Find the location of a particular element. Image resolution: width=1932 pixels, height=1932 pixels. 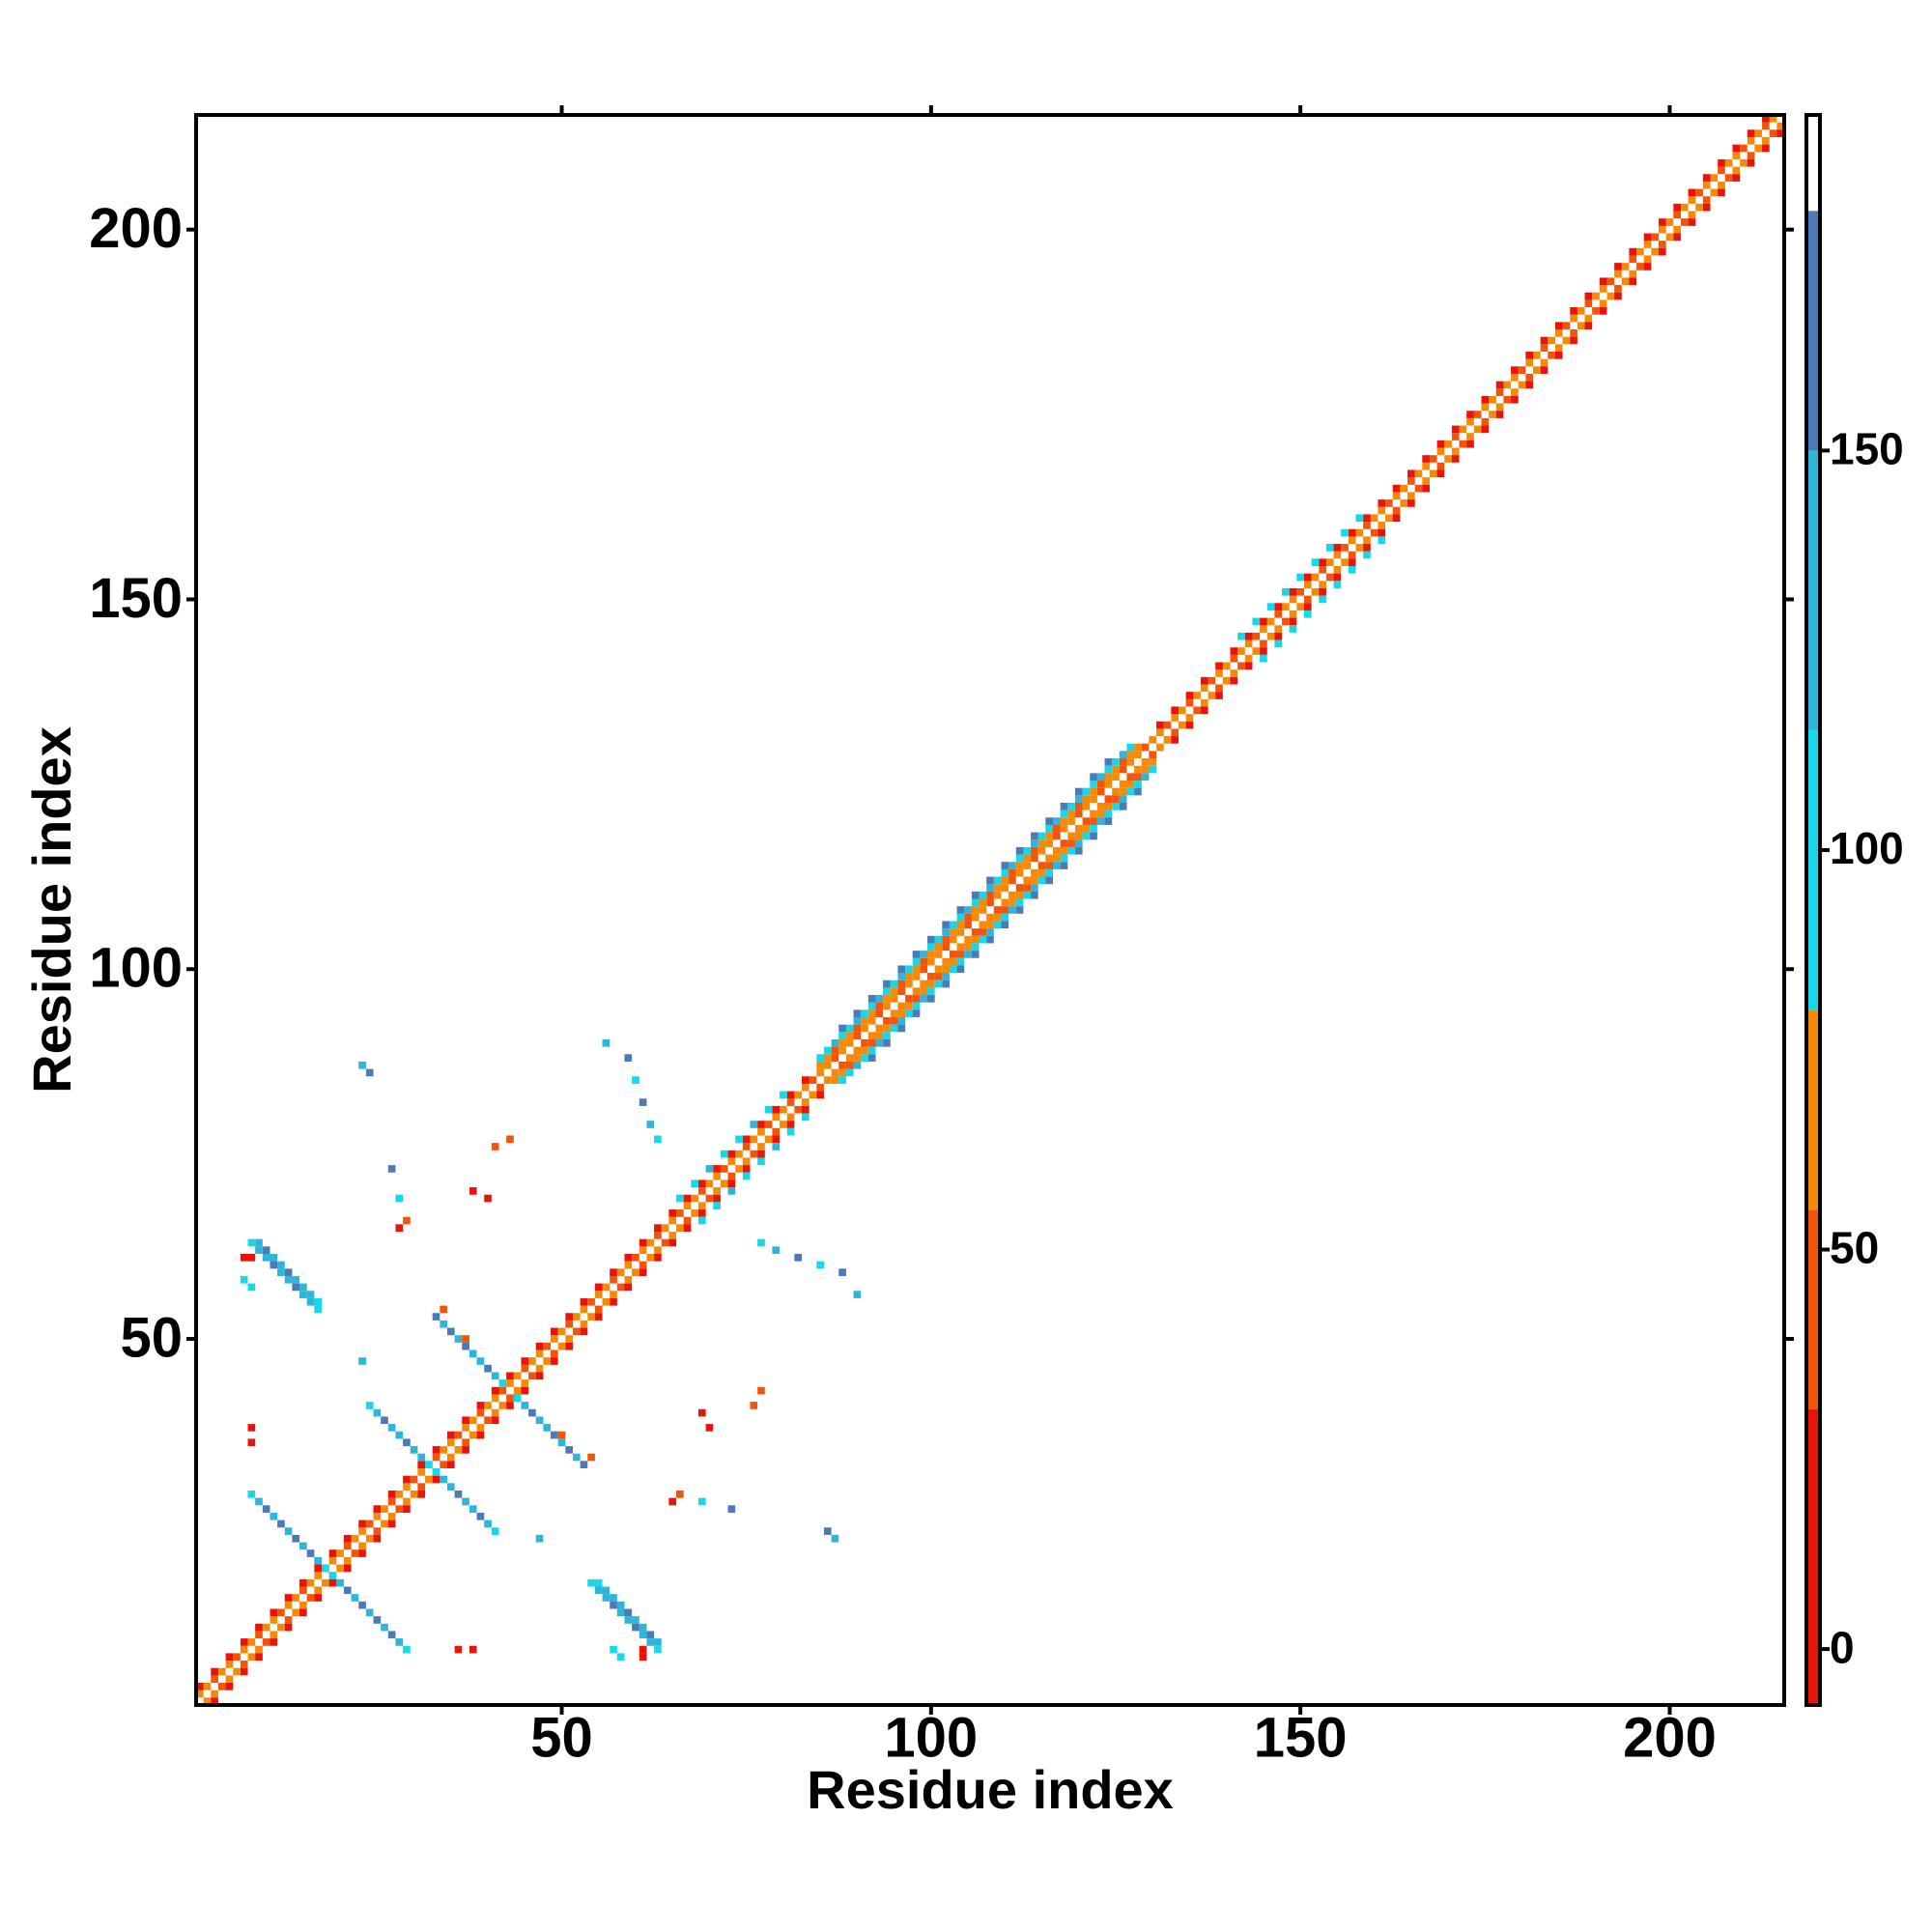

x-tick-label: 150 is located at coordinates (1301, 1737).